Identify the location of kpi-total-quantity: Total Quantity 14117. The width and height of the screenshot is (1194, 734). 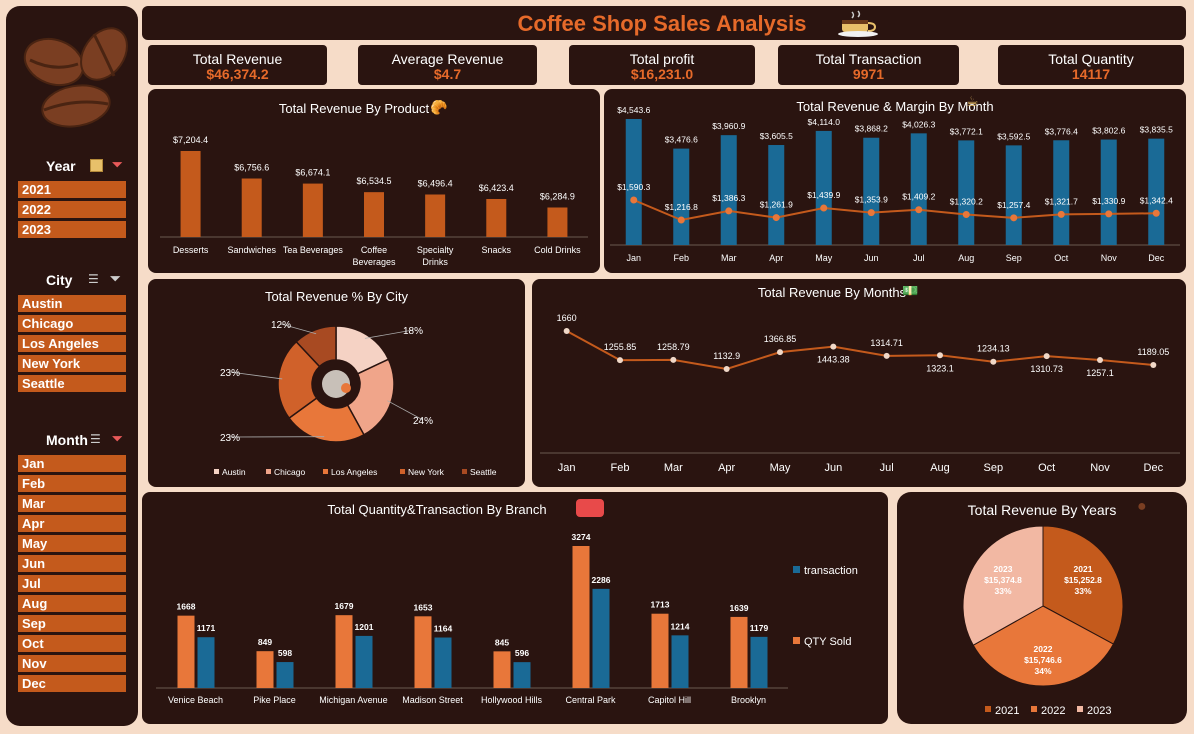
(1091, 65).